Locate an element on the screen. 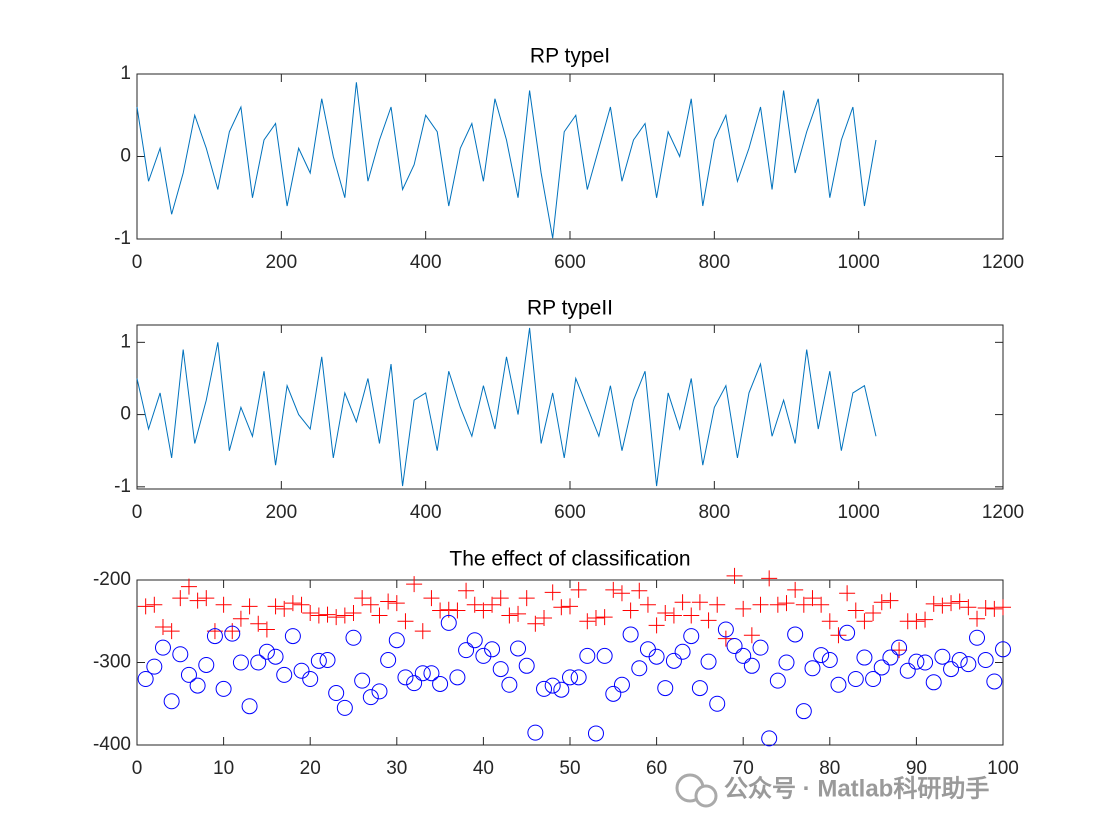  x-tick-label: 30 is located at coordinates (396, 768).